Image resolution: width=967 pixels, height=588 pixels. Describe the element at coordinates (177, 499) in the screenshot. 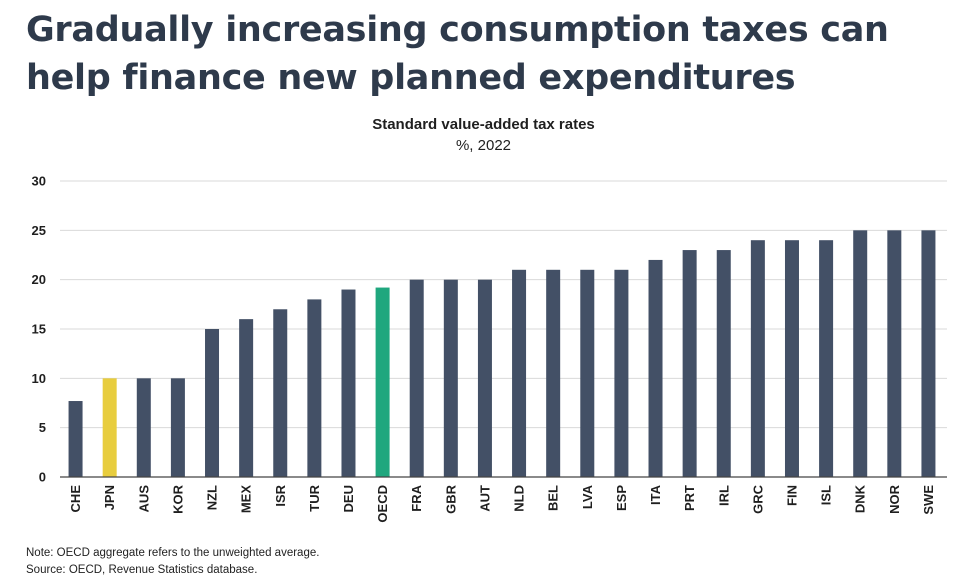

I see `x-tick-label: KOR` at that location.